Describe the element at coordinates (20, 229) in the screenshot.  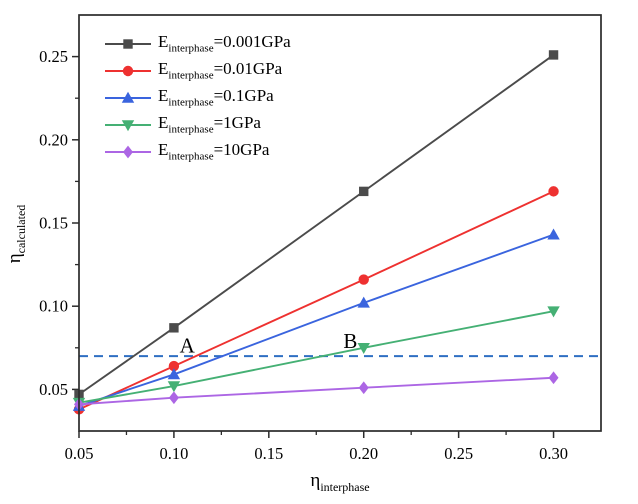
I see `y-axis-label-subscript: calculated` at that location.